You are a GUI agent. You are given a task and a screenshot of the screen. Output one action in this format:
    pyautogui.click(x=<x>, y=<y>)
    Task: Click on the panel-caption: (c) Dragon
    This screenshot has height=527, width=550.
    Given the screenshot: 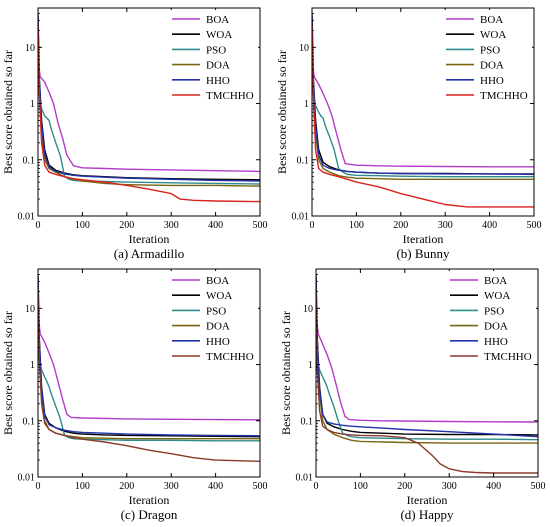 What is the action you would take?
    pyautogui.click(x=149, y=514)
    